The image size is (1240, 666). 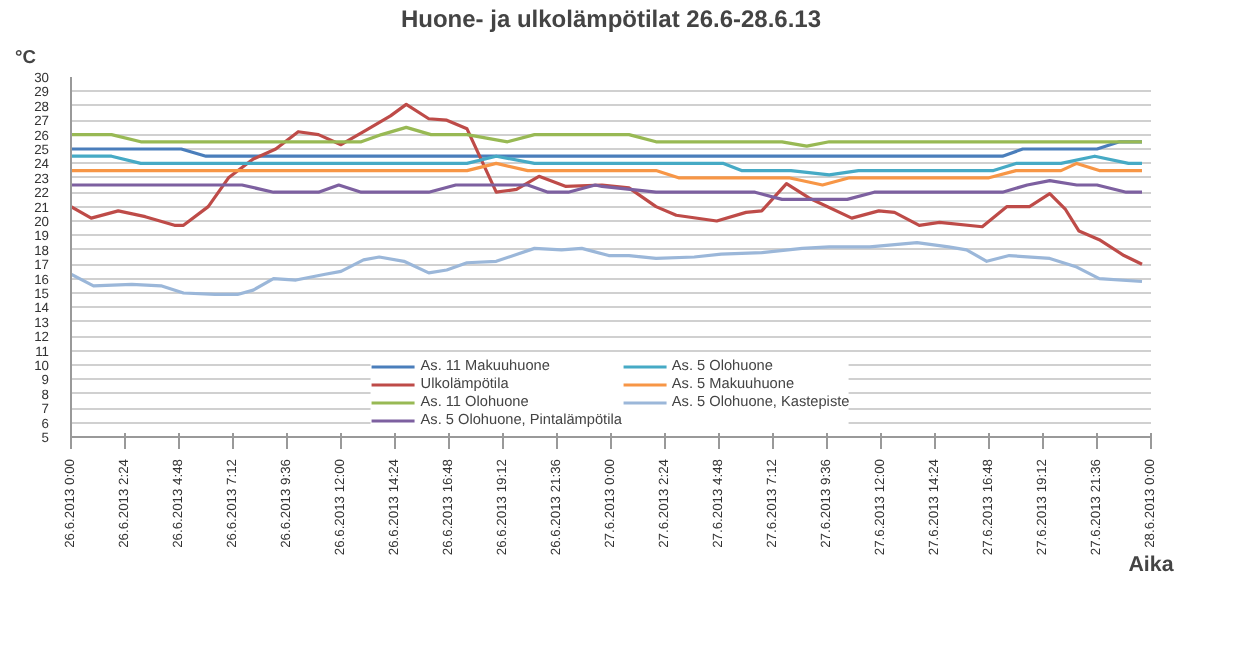 I want to click on x-axis-title: Aika, so click(x=1151, y=565).